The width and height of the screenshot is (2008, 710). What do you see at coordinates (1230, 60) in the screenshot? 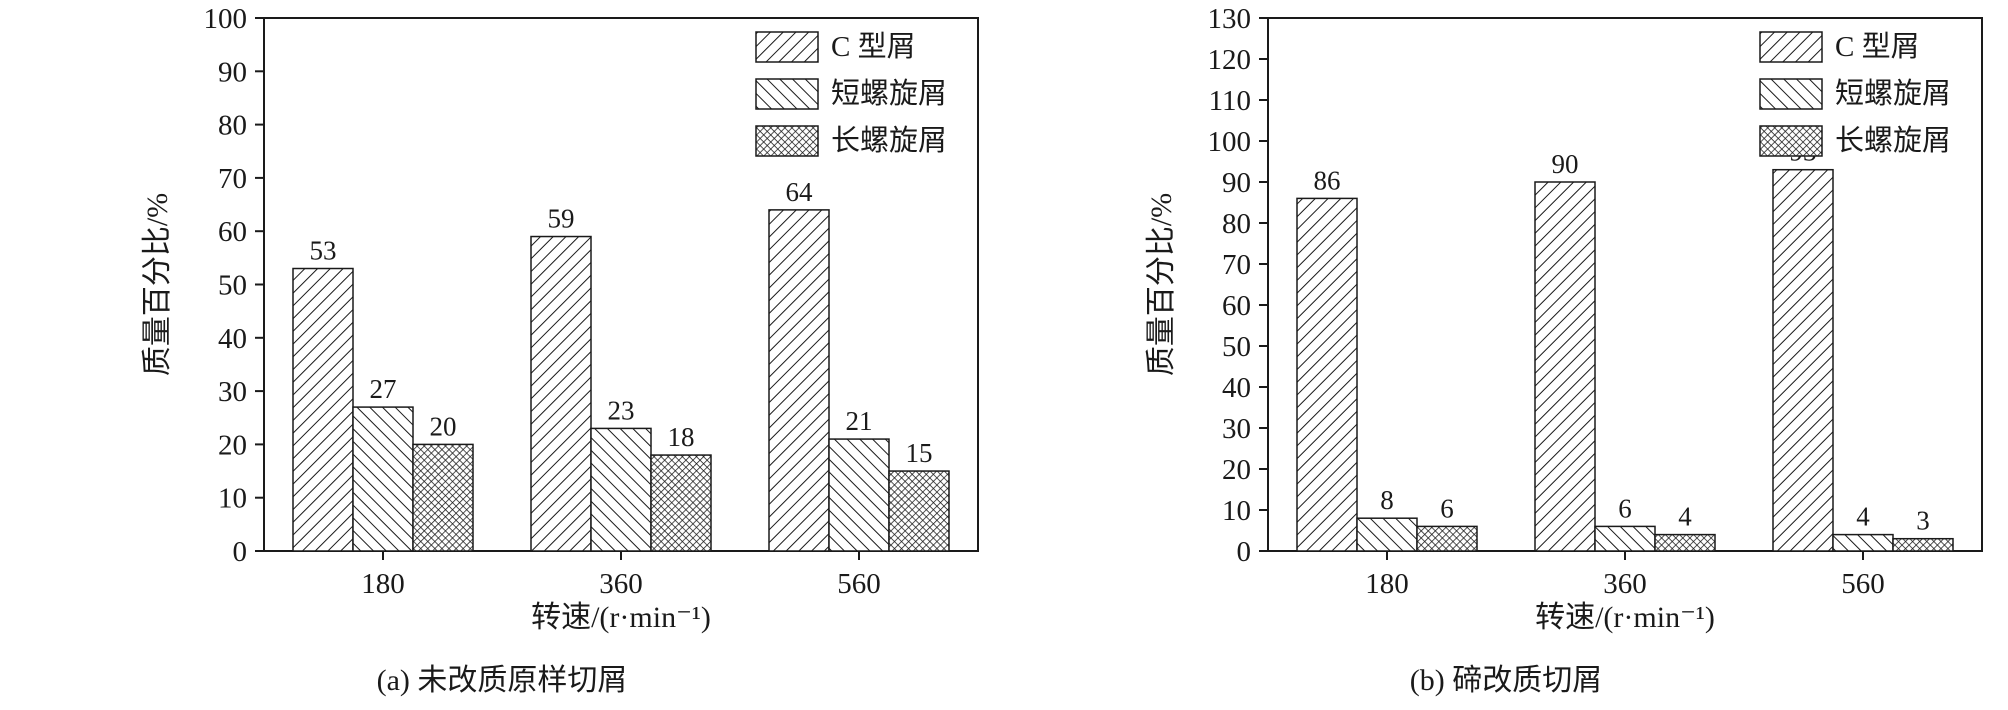
I see `y-tick-label: 120` at bounding box center [1230, 60].